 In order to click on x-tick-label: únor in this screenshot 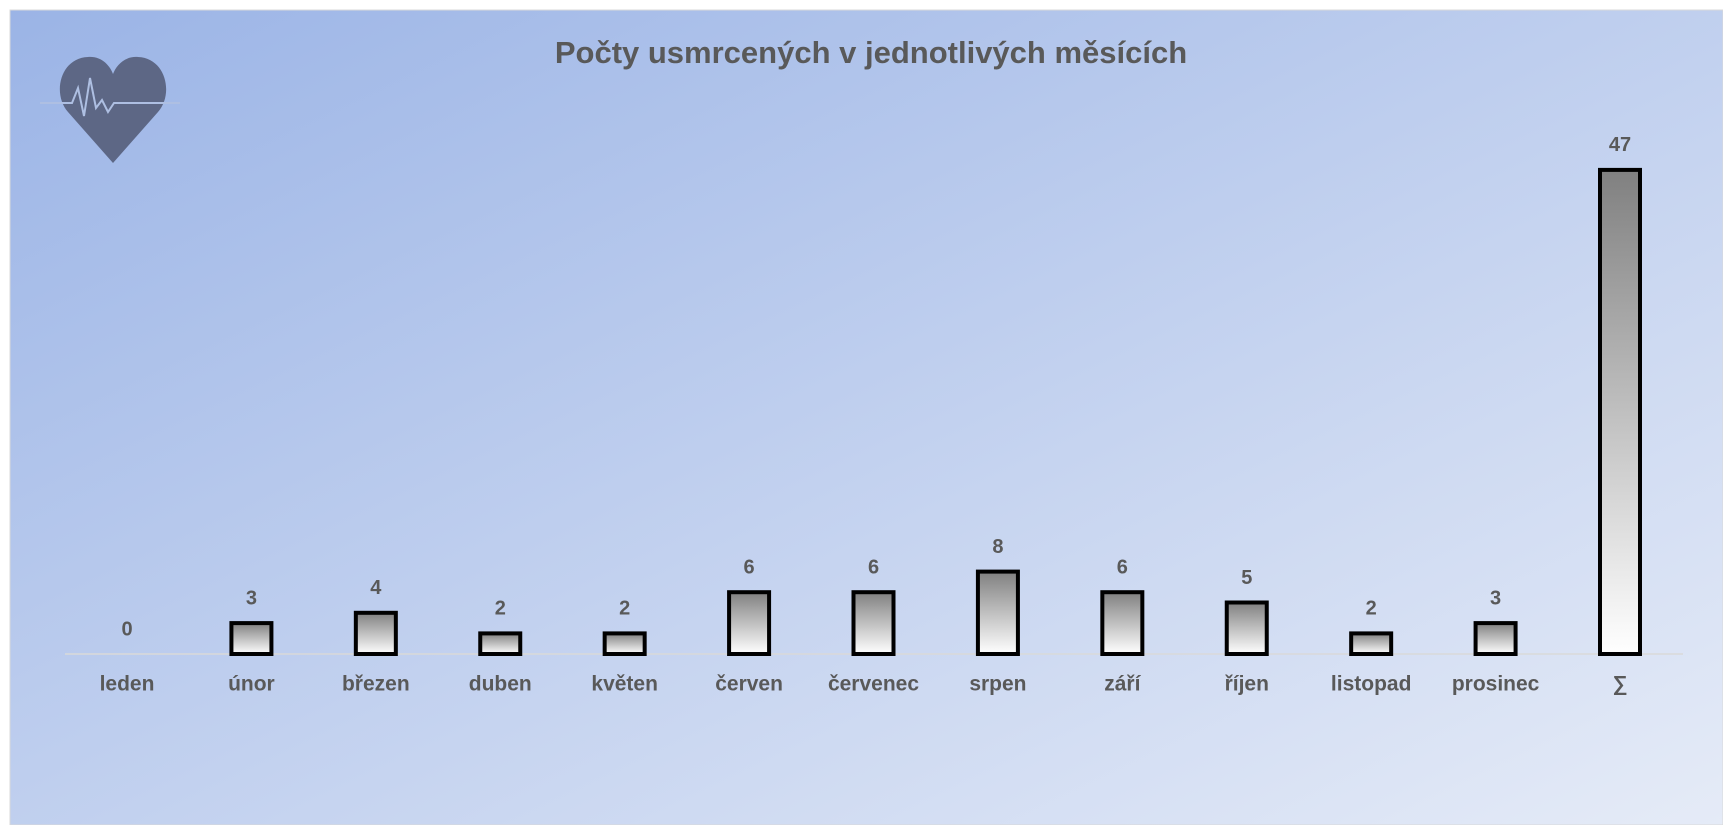, I will do `click(251, 684)`.